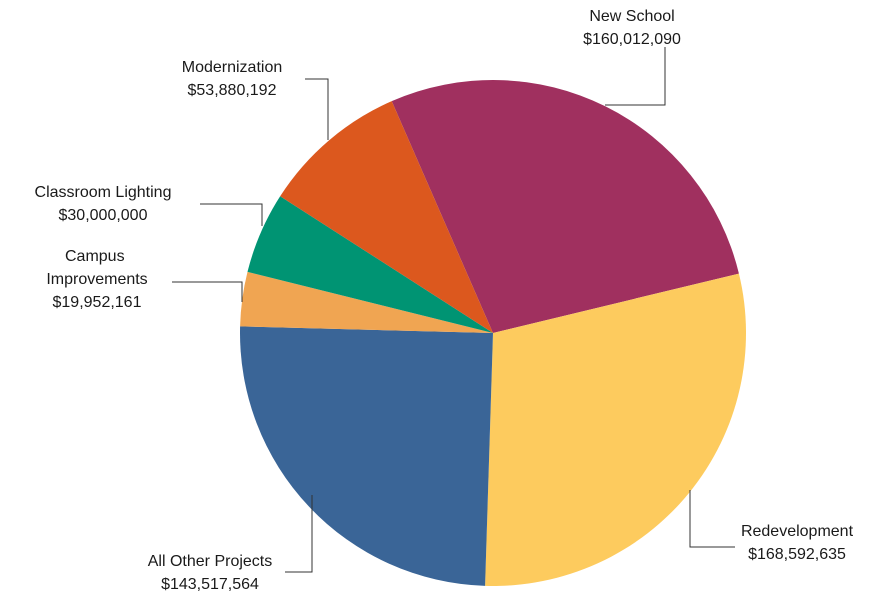  What do you see at coordinates (96, 279) in the screenshot?
I see `slice-label-line: Improvements` at bounding box center [96, 279].